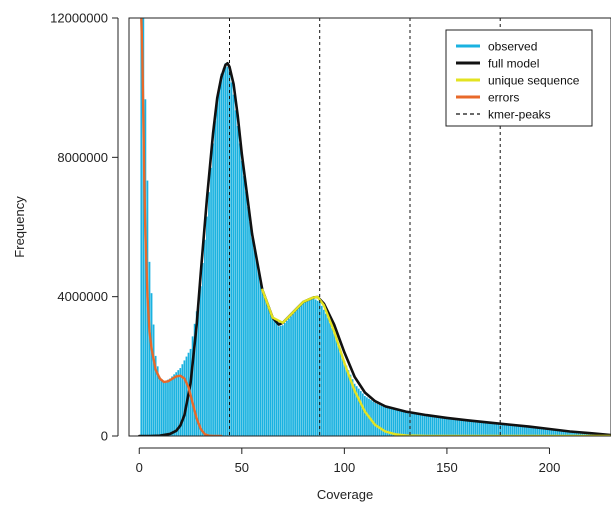 This screenshot has height=508, width=611. I want to click on x-tick-label: 200, so click(550, 467).